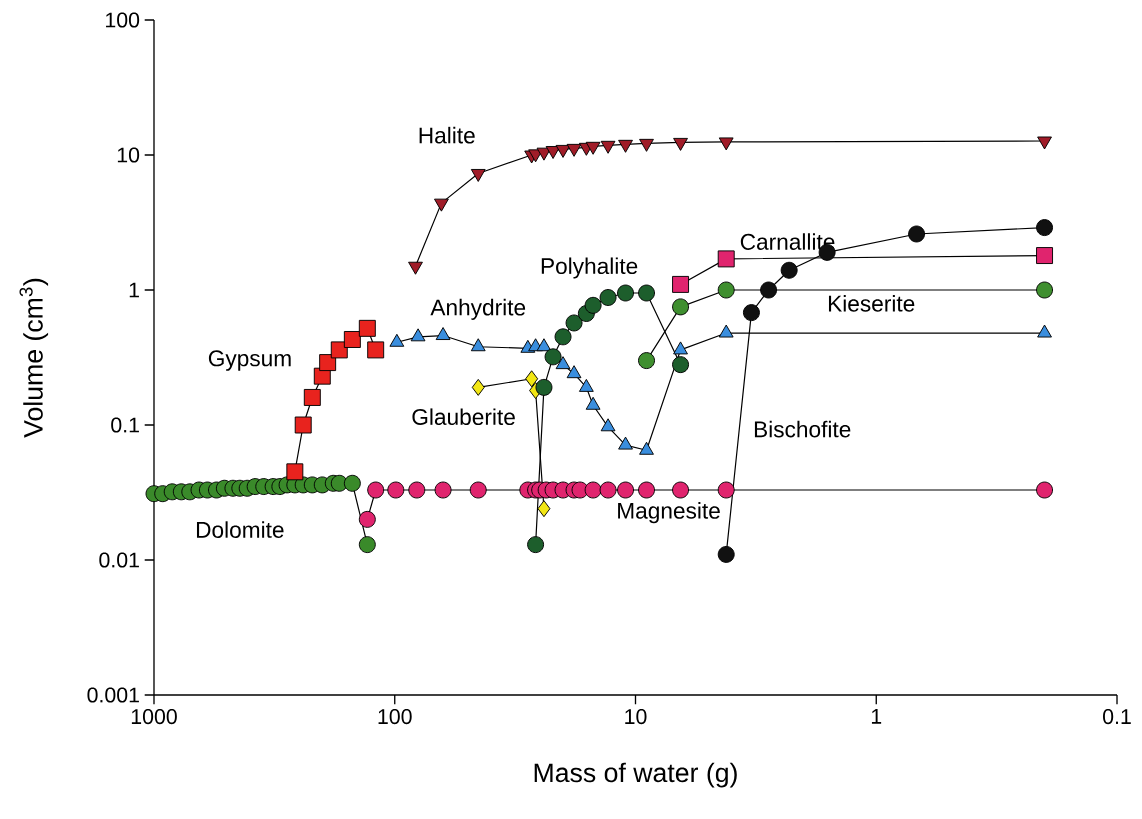 The image size is (1142, 819). Describe the element at coordinates (249, 360) in the screenshot. I see `series-label: Gypsum` at that location.